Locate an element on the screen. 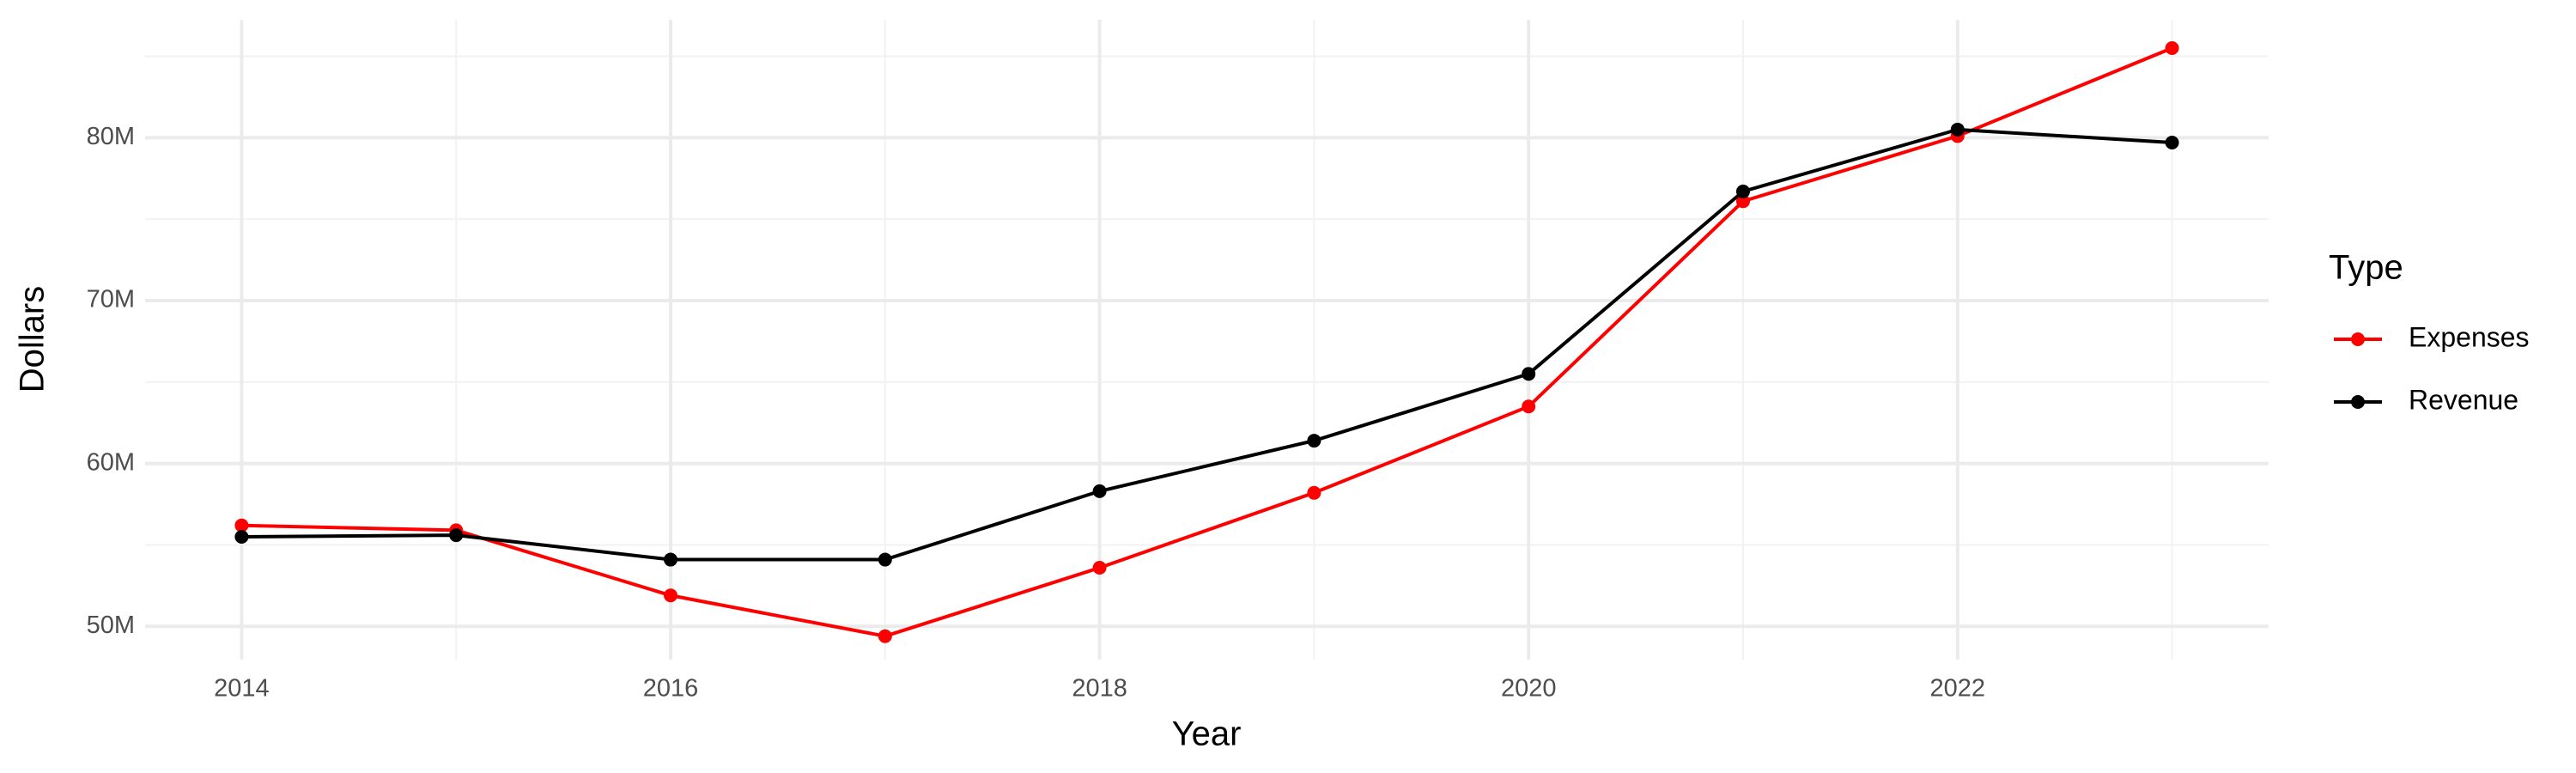 The height and width of the screenshot is (773, 2576). x-axis-title: Year is located at coordinates (1207, 734).